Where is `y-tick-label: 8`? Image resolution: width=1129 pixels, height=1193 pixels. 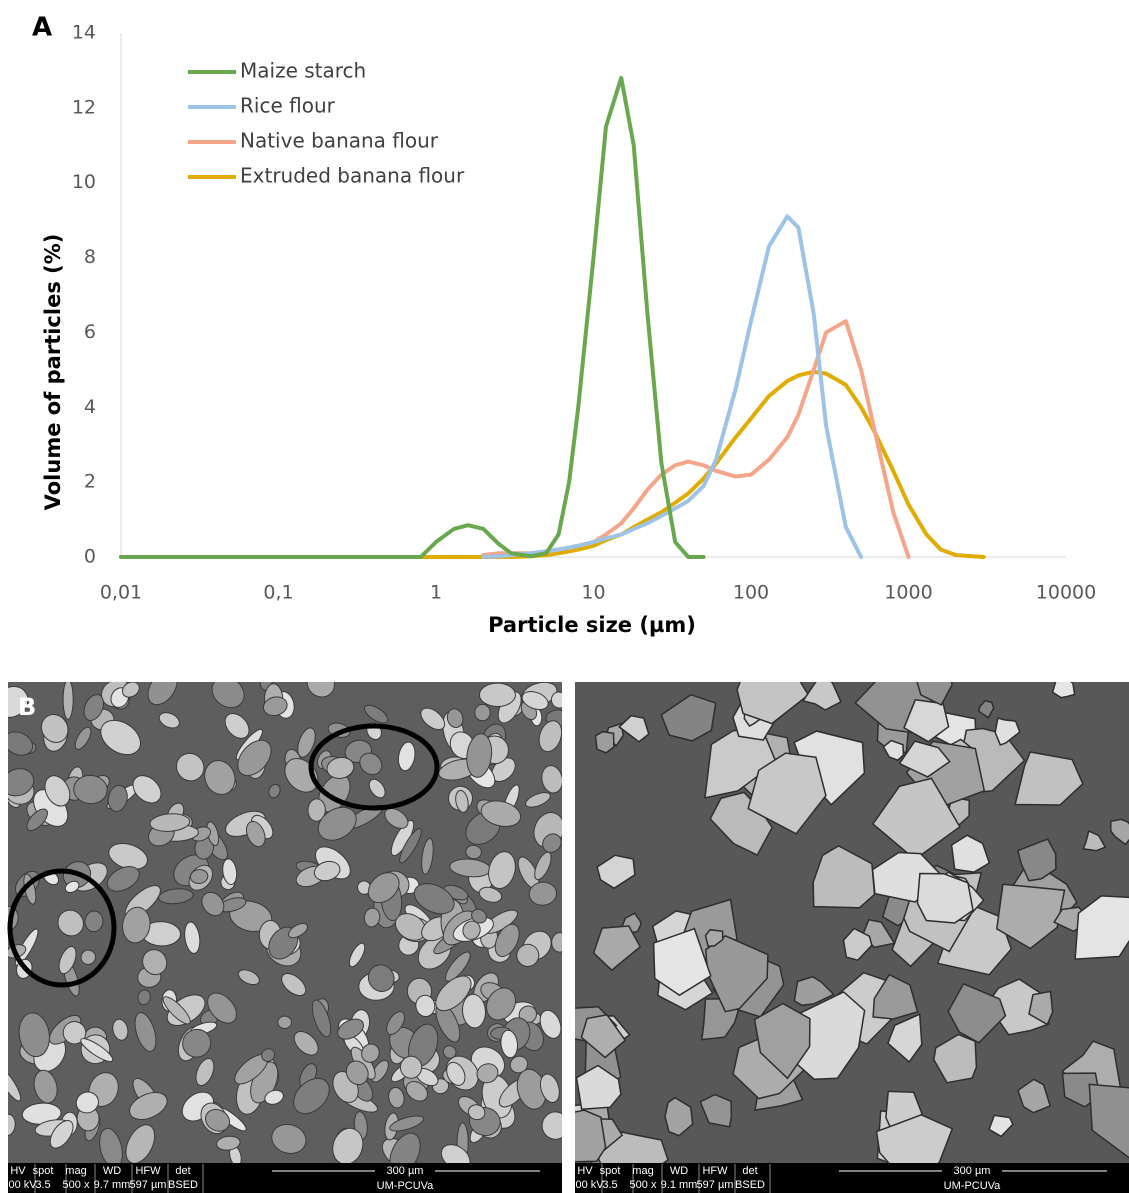
y-tick-label: 8 is located at coordinates (90, 257).